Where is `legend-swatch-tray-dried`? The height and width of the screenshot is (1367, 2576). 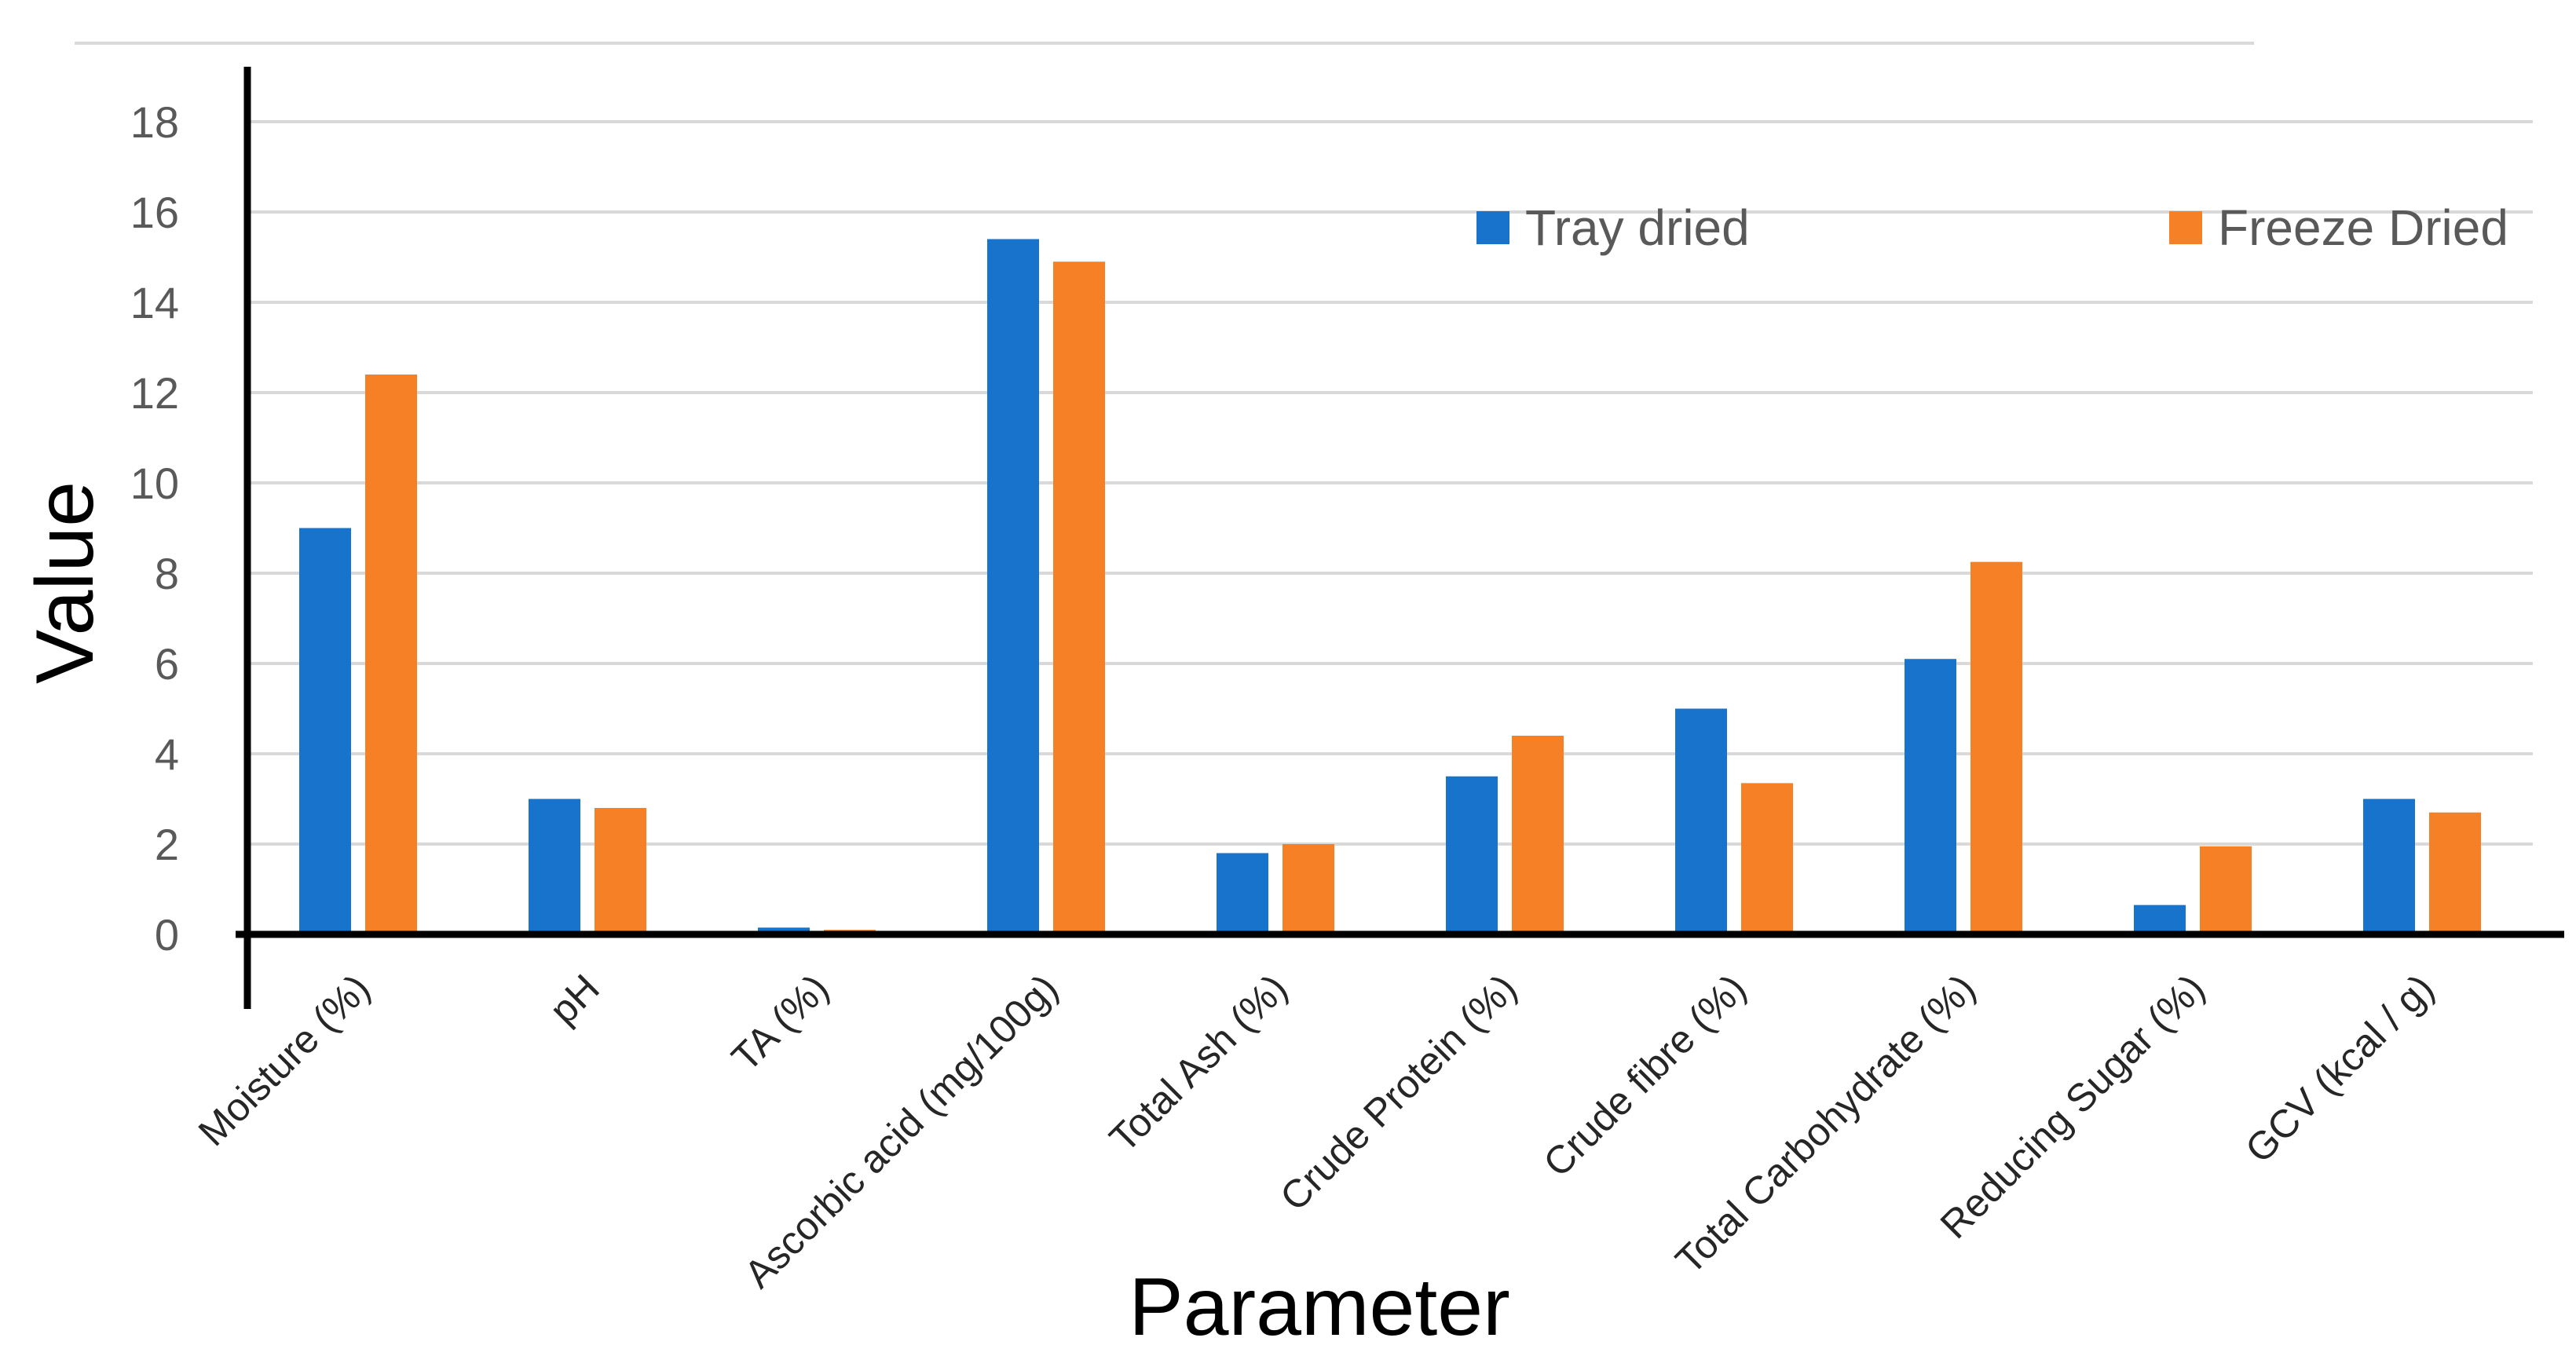 legend-swatch-tray-dried is located at coordinates (1492, 228).